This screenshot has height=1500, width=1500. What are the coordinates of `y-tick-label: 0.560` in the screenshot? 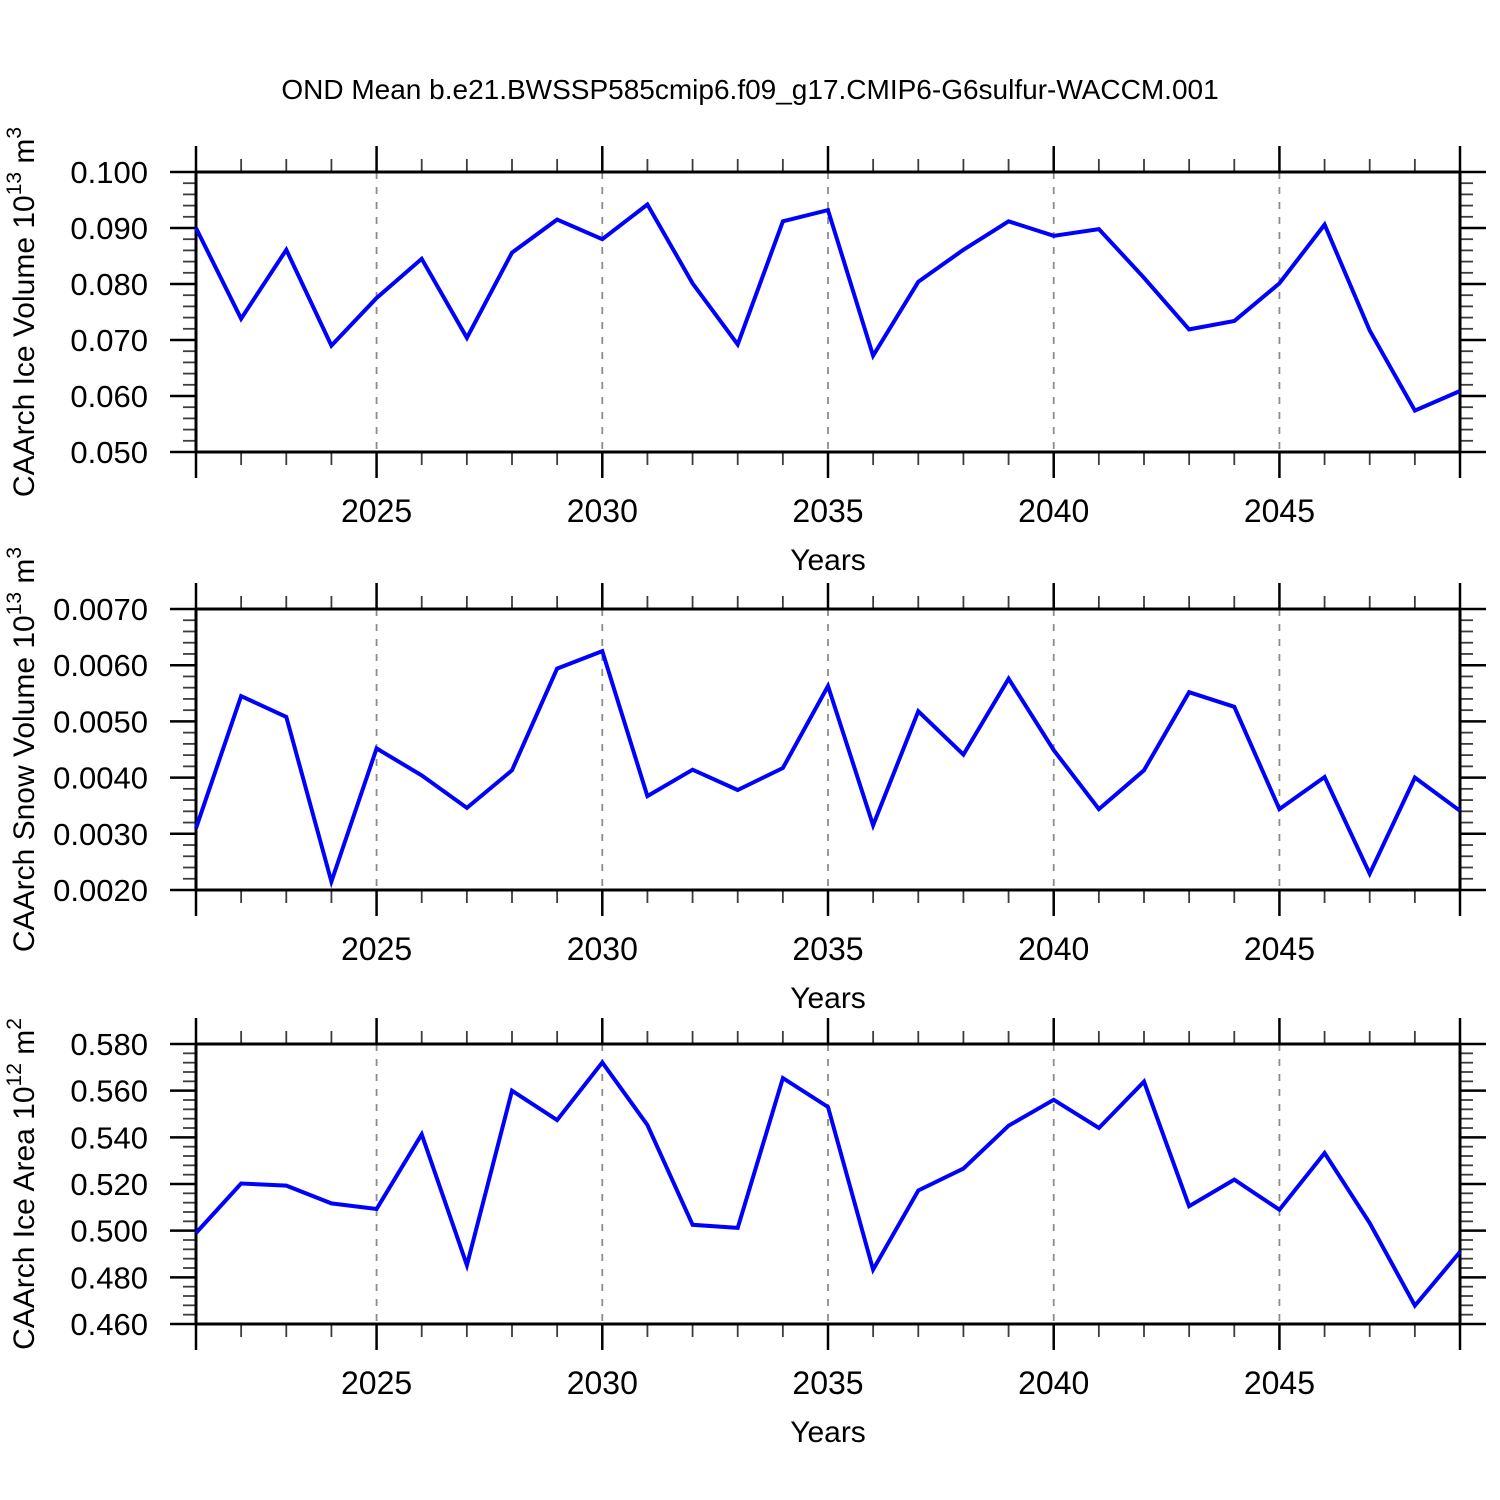 It's located at (109, 1091).